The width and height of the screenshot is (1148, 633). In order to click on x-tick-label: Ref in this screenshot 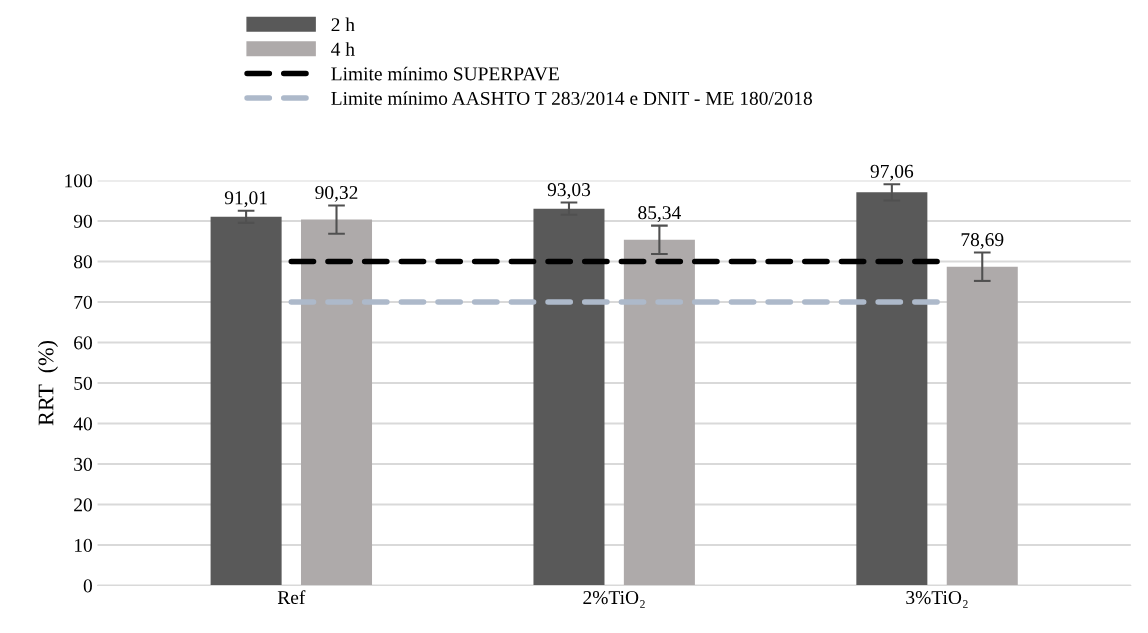, I will do `click(291, 597)`.